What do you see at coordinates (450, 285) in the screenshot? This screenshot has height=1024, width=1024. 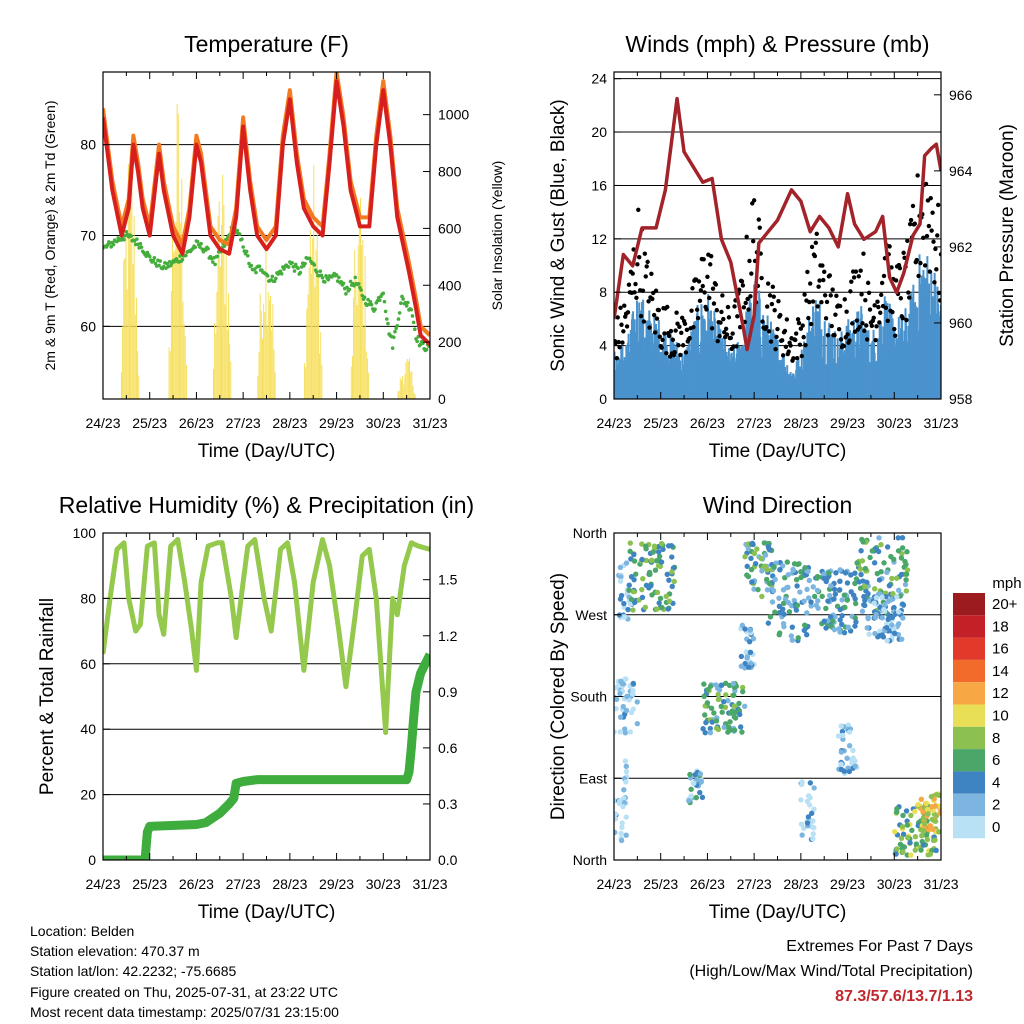 I see `y2-tick-label: 400` at bounding box center [450, 285].